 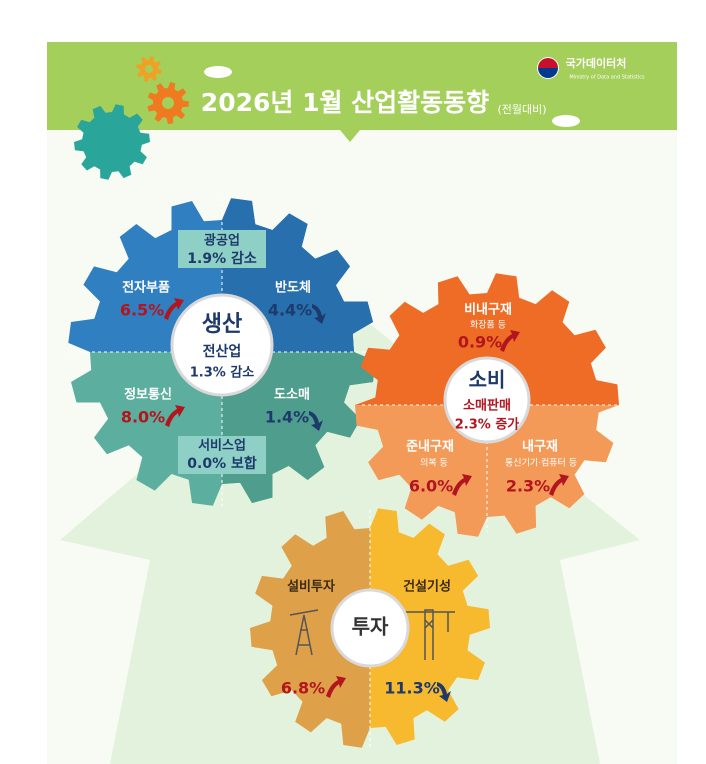 I want to click on item-name: 서비스업, so click(x=222, y=446).